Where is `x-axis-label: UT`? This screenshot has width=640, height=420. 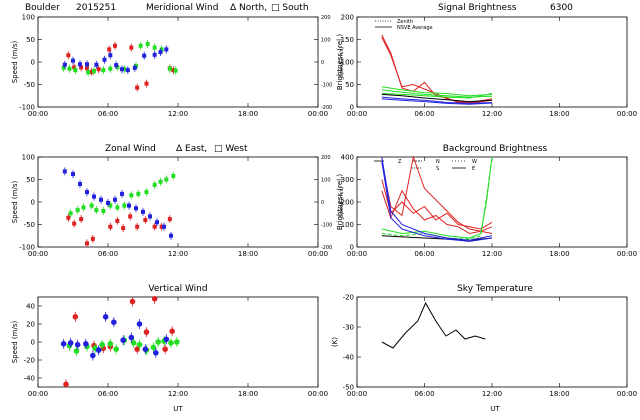 x-axis-label: UT is located at coordinates (178, 409).